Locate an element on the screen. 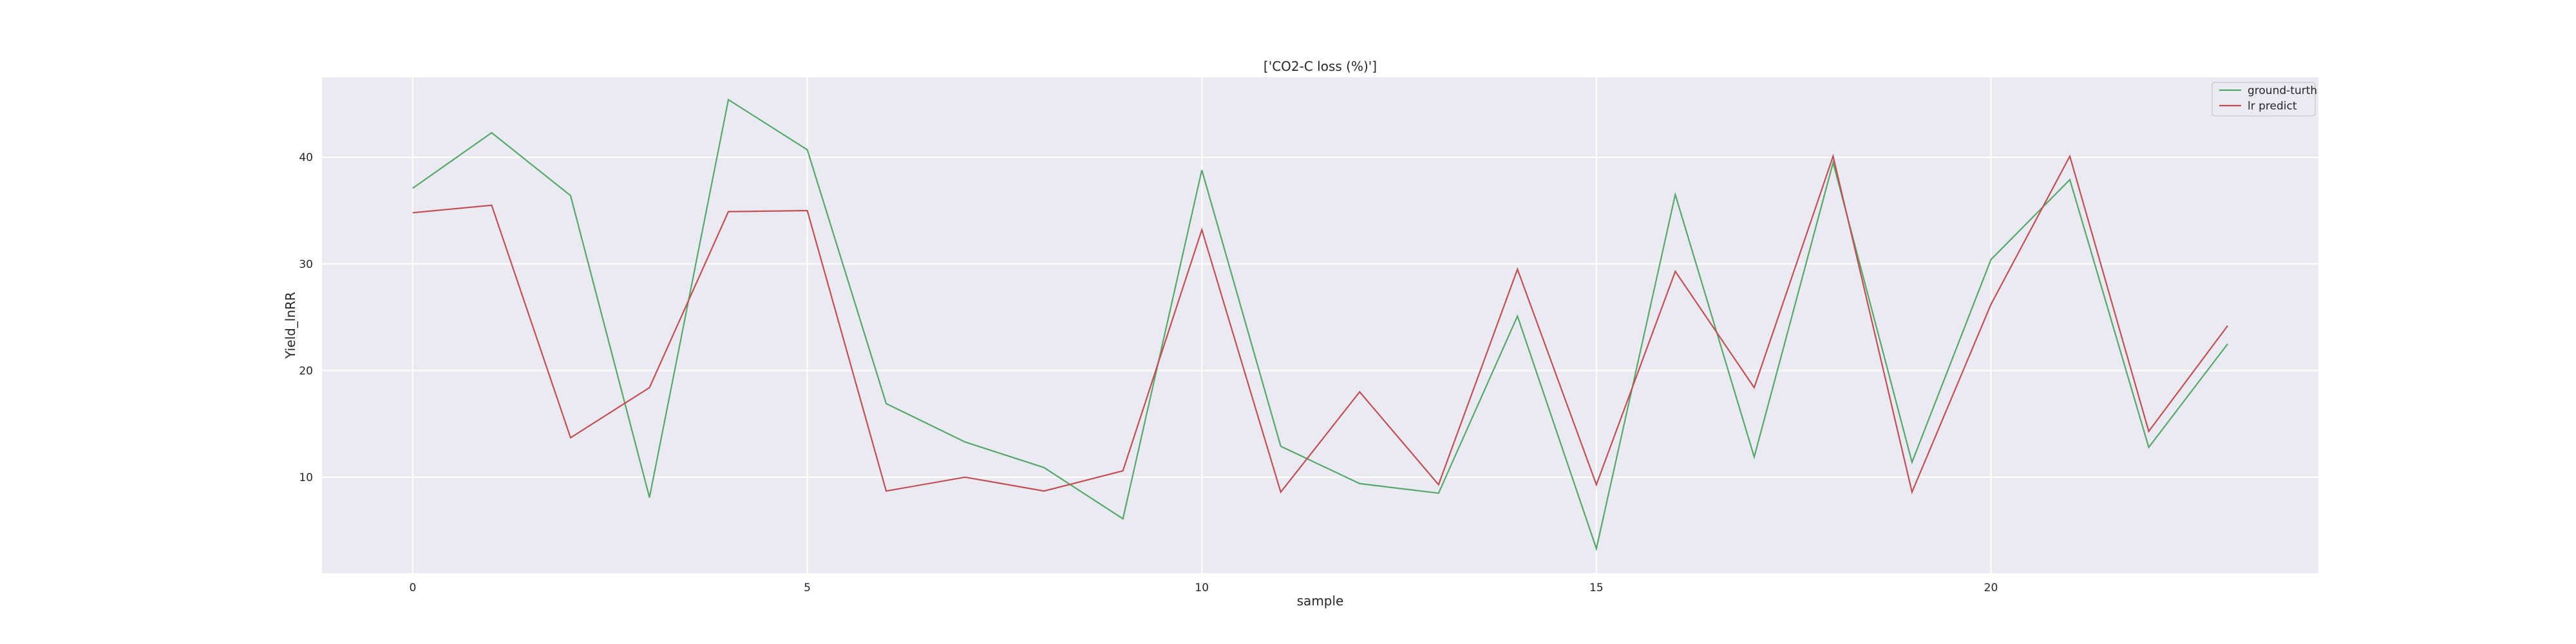 This screenshot has height=644, width=2576. x-tick-labels: 0 5 10 15 20 is located at coordinates (1203, 588).